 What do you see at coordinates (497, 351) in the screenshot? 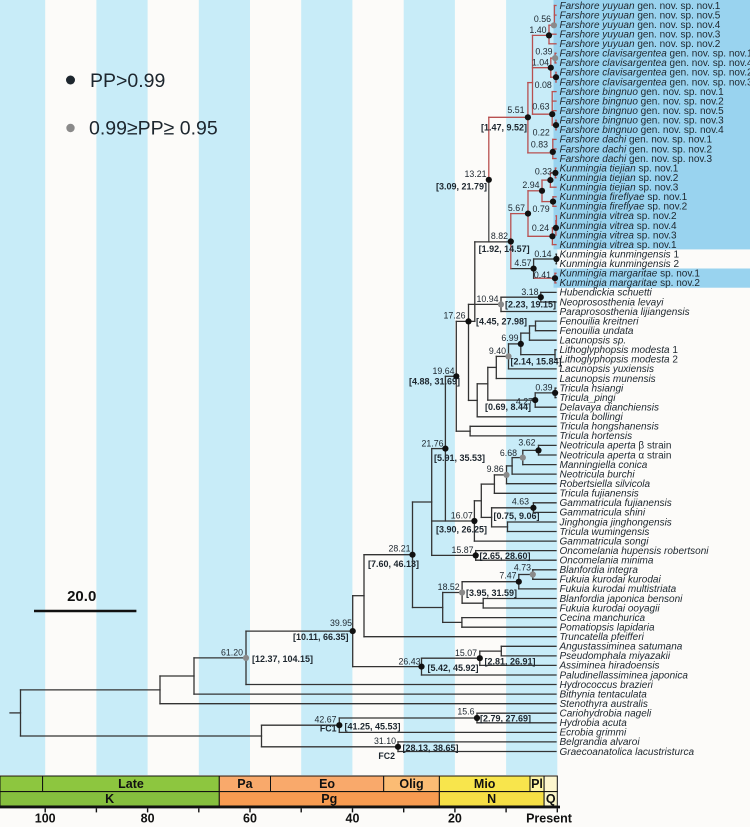
I see `svg-text: 9.40` at bounding box center [497, 351].